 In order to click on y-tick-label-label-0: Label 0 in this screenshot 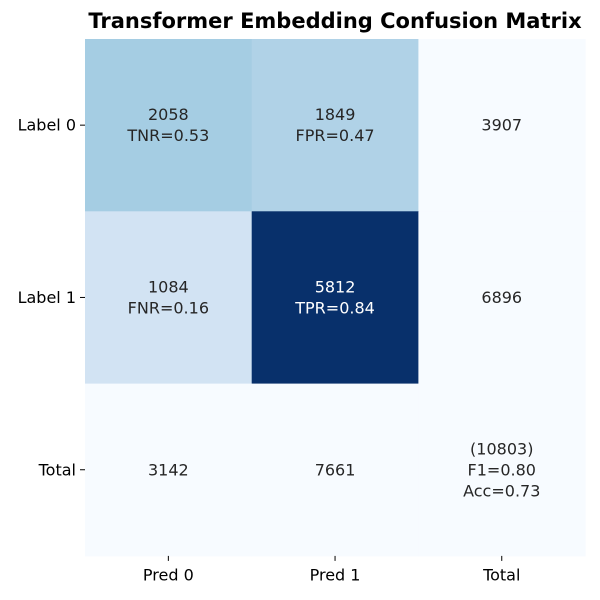, I will do `click(47, 125)`.